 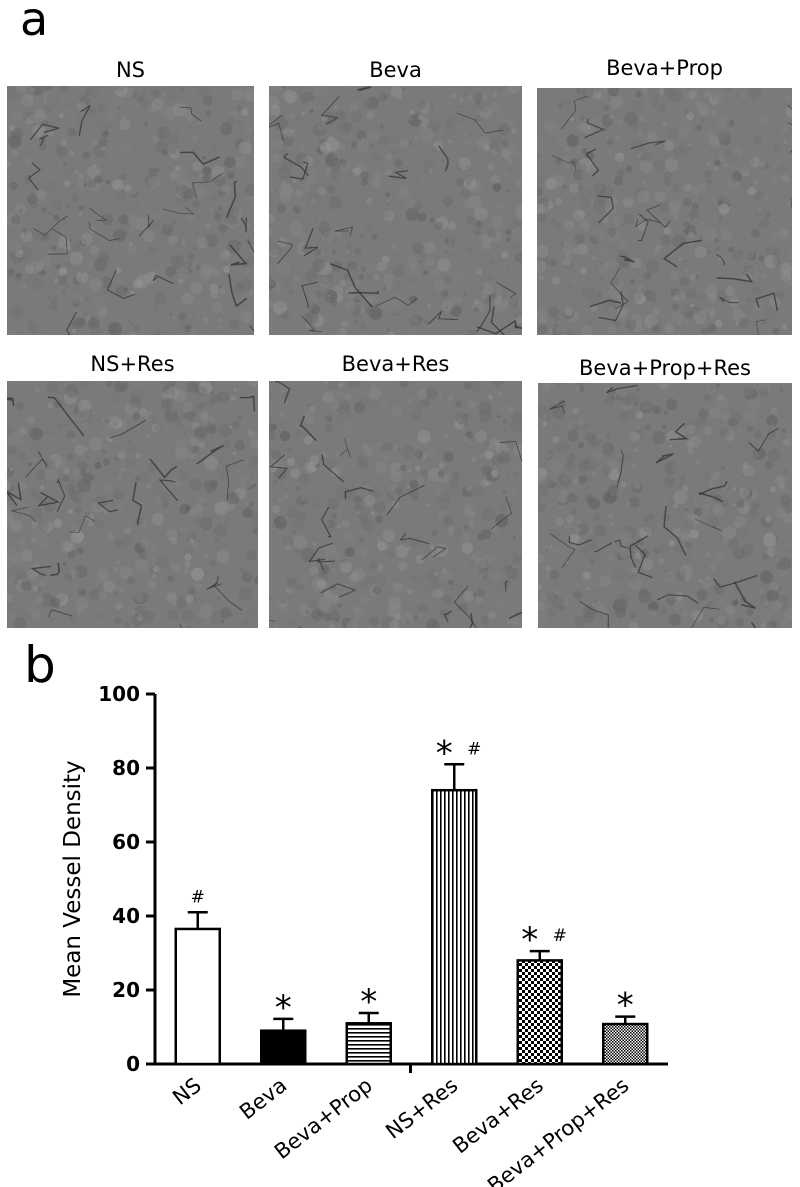 I want to click on x-tick-label: Beva, so click(x=263, y=1098).